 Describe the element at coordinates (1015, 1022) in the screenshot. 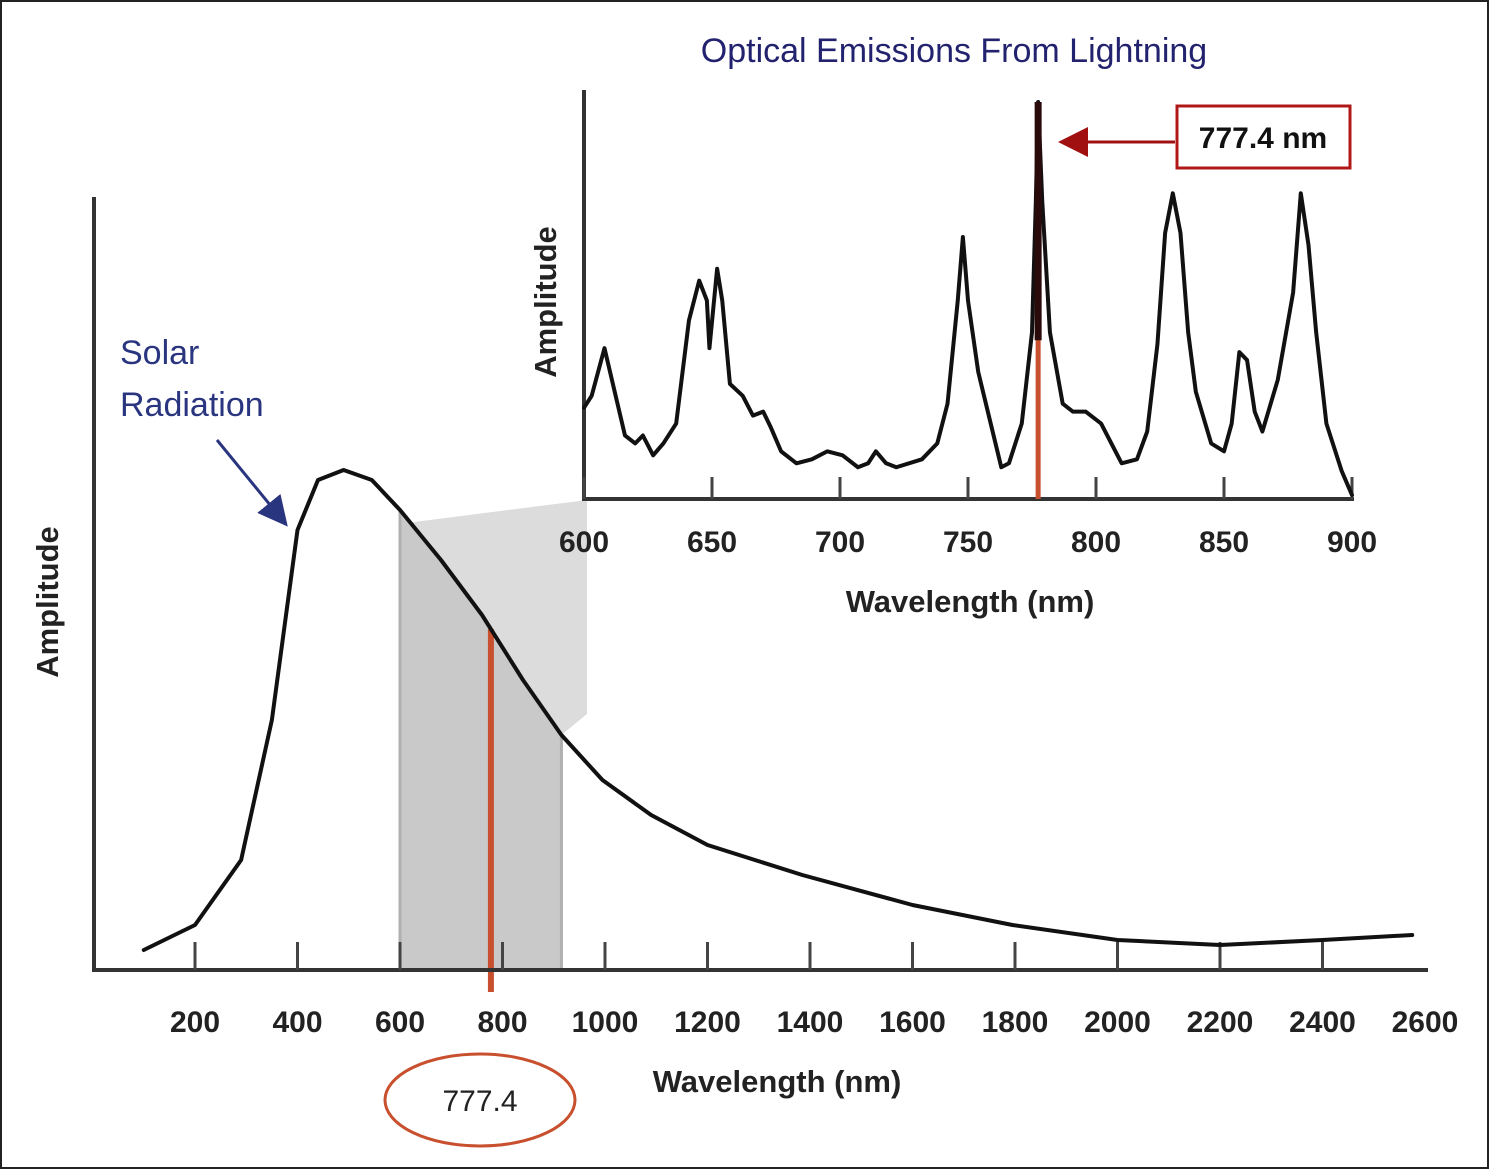

I see `main-x-tick-label: 1800` at that location.